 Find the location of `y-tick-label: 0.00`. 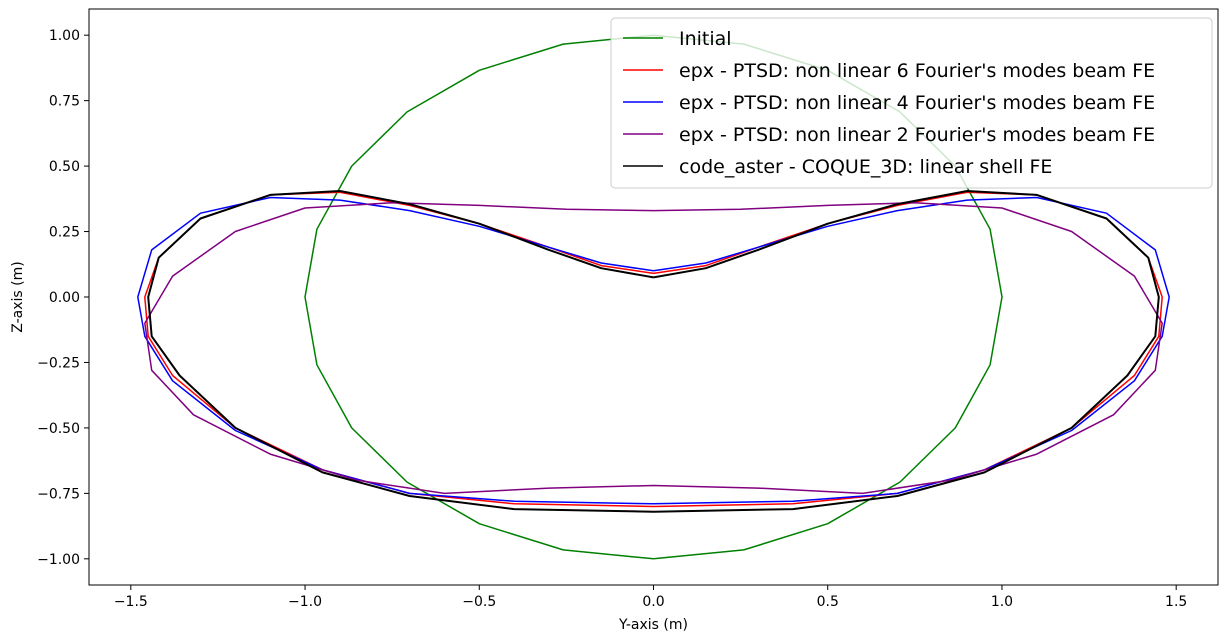

y-tick-label: 0.00 is located at coordinates (64, 298).